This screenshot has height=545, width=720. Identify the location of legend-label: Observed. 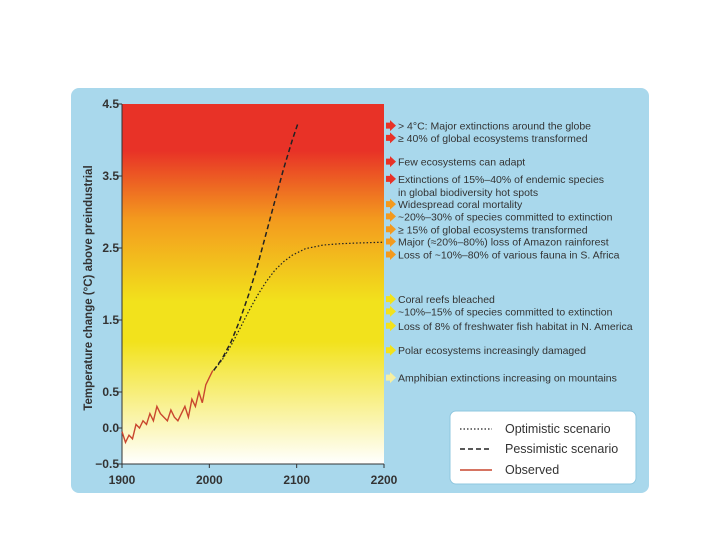
(532, 470).